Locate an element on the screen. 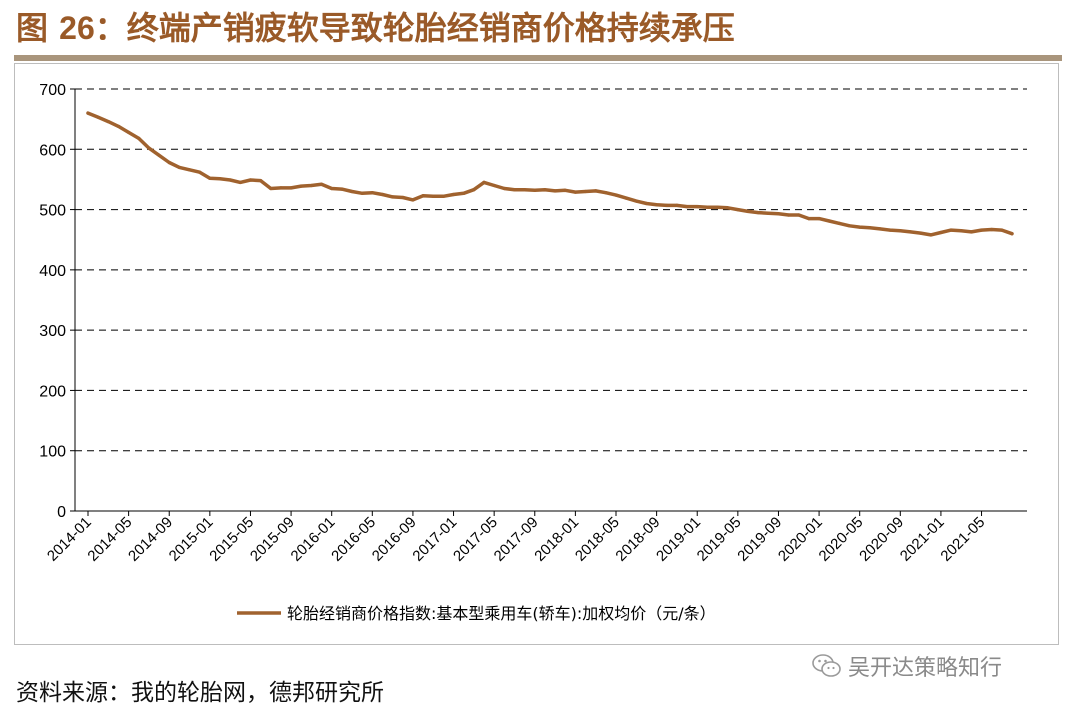 This screenshot has height=715, width=1080. chart-title: 图 26：终端产销疲软导致轮胎经销商价格持续承压 is located at coordinates (375, 28).